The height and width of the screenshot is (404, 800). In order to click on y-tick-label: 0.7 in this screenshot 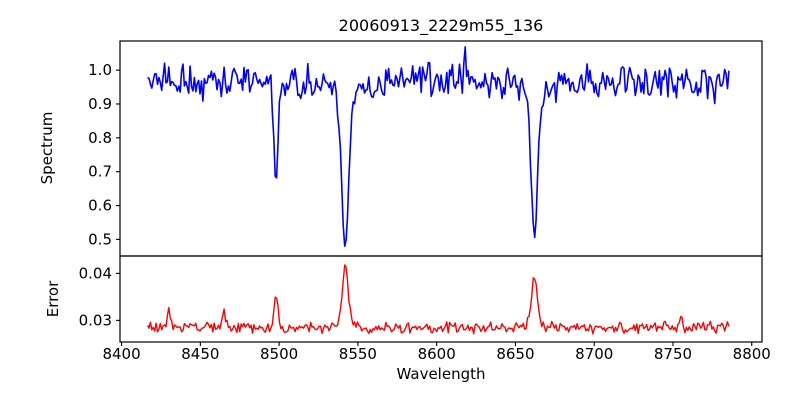, I will do `click(100, 172)`.